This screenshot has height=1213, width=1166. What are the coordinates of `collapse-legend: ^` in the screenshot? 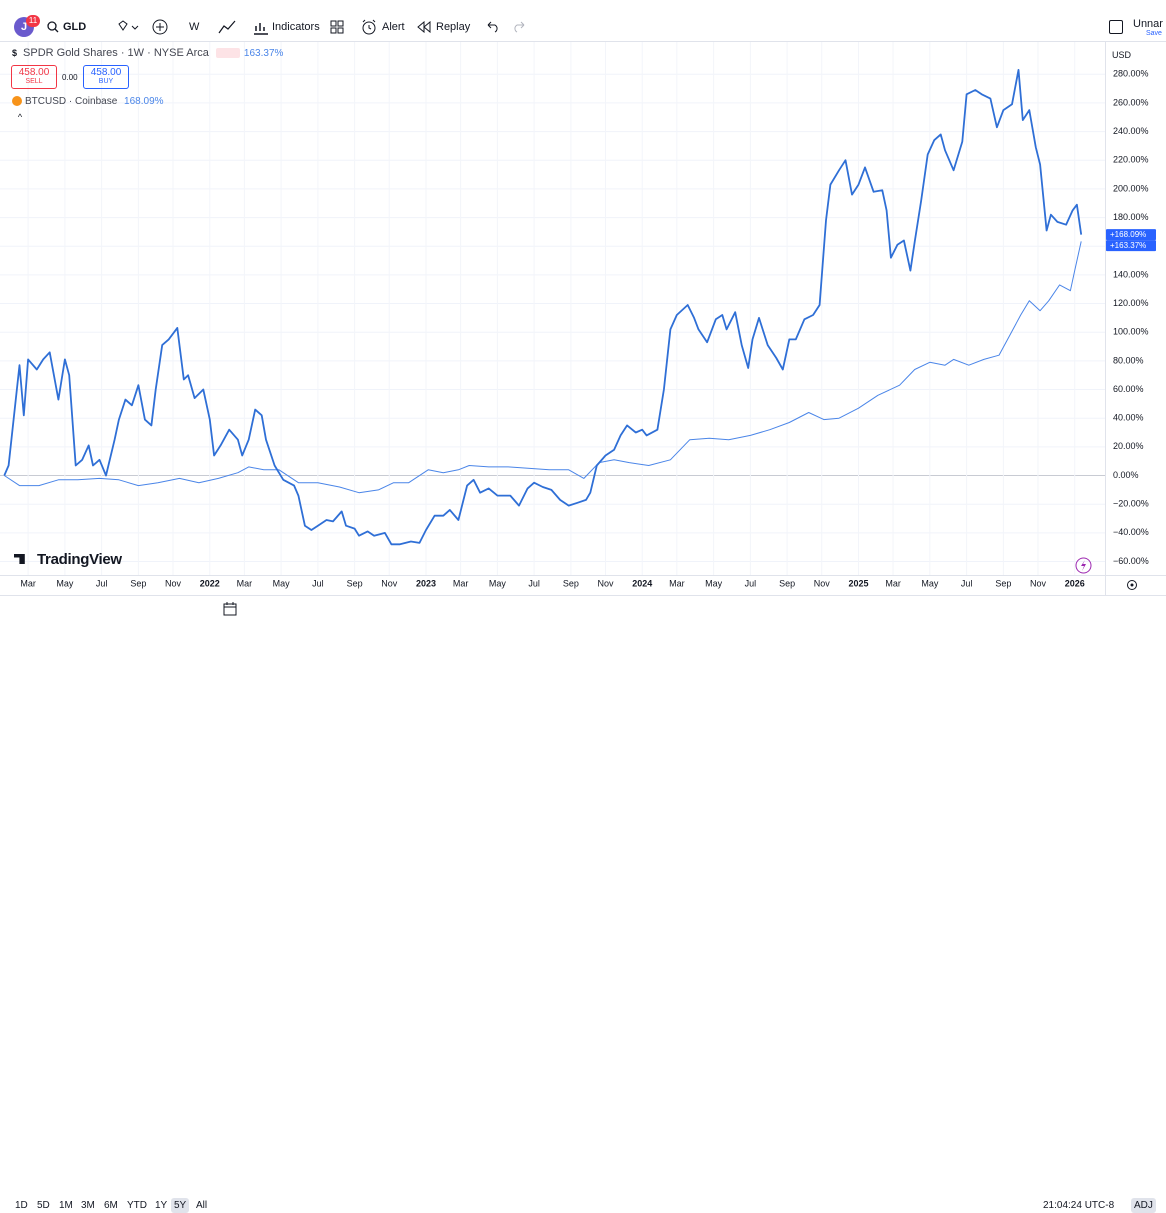 It's located at (20, 117).